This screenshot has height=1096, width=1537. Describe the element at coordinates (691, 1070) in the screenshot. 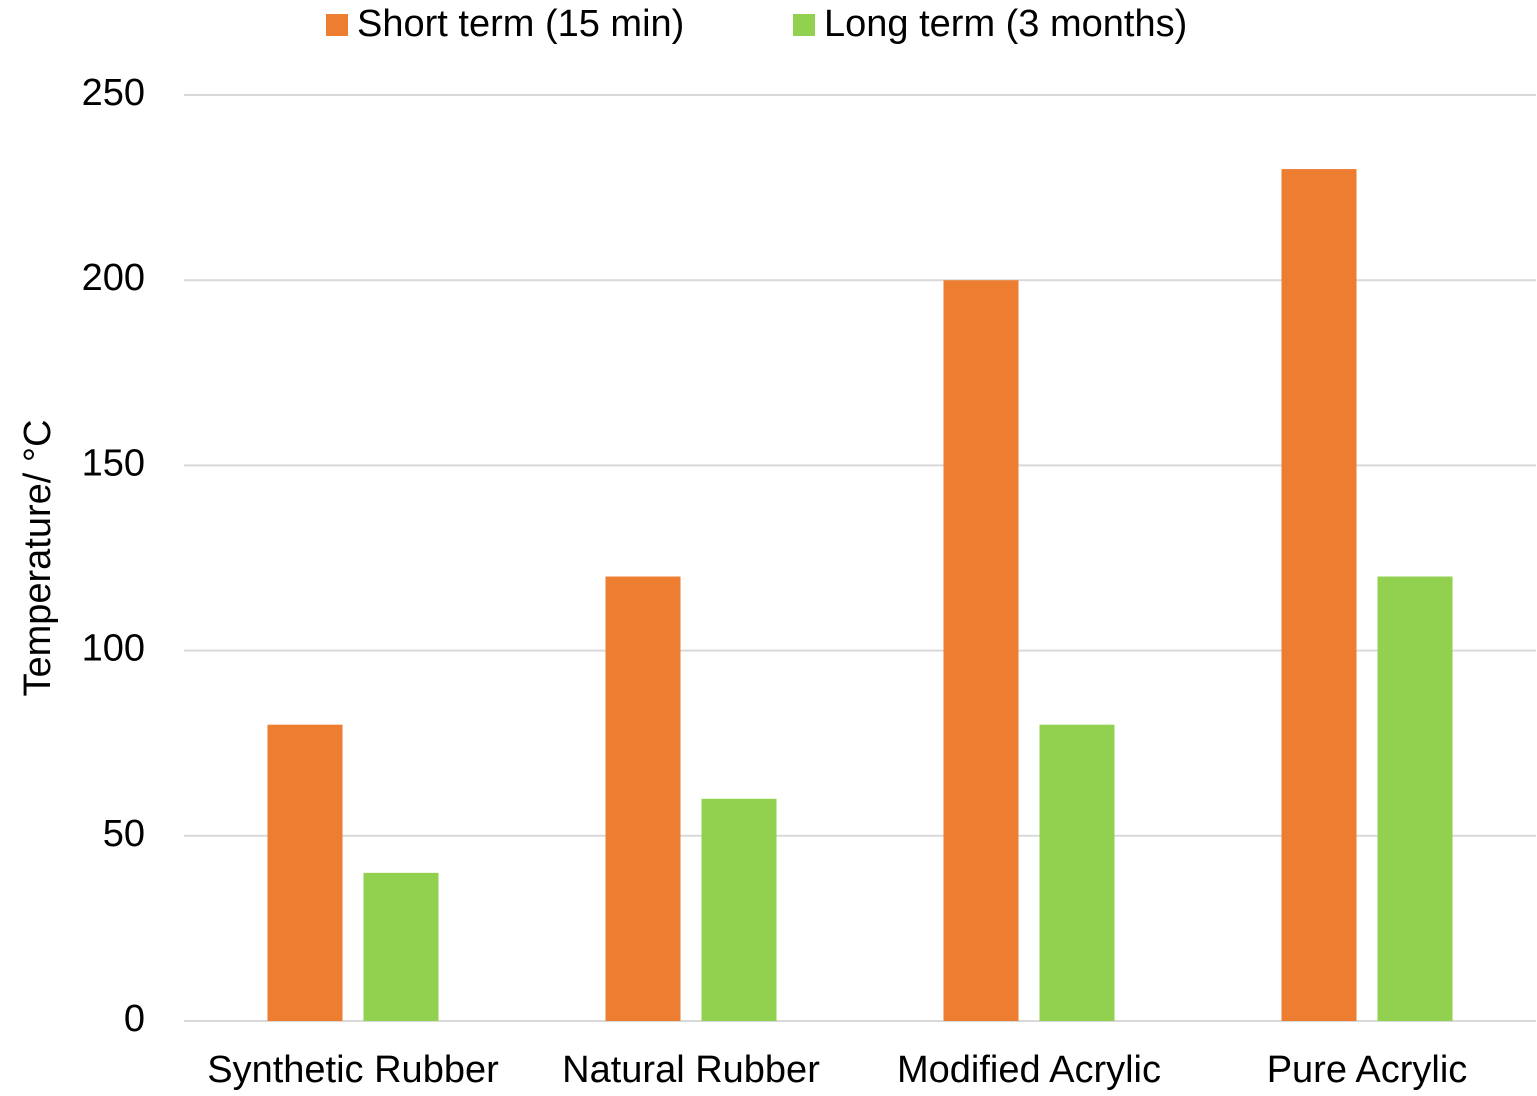

I see `x-tick-label: Natural Rubber` at that location.